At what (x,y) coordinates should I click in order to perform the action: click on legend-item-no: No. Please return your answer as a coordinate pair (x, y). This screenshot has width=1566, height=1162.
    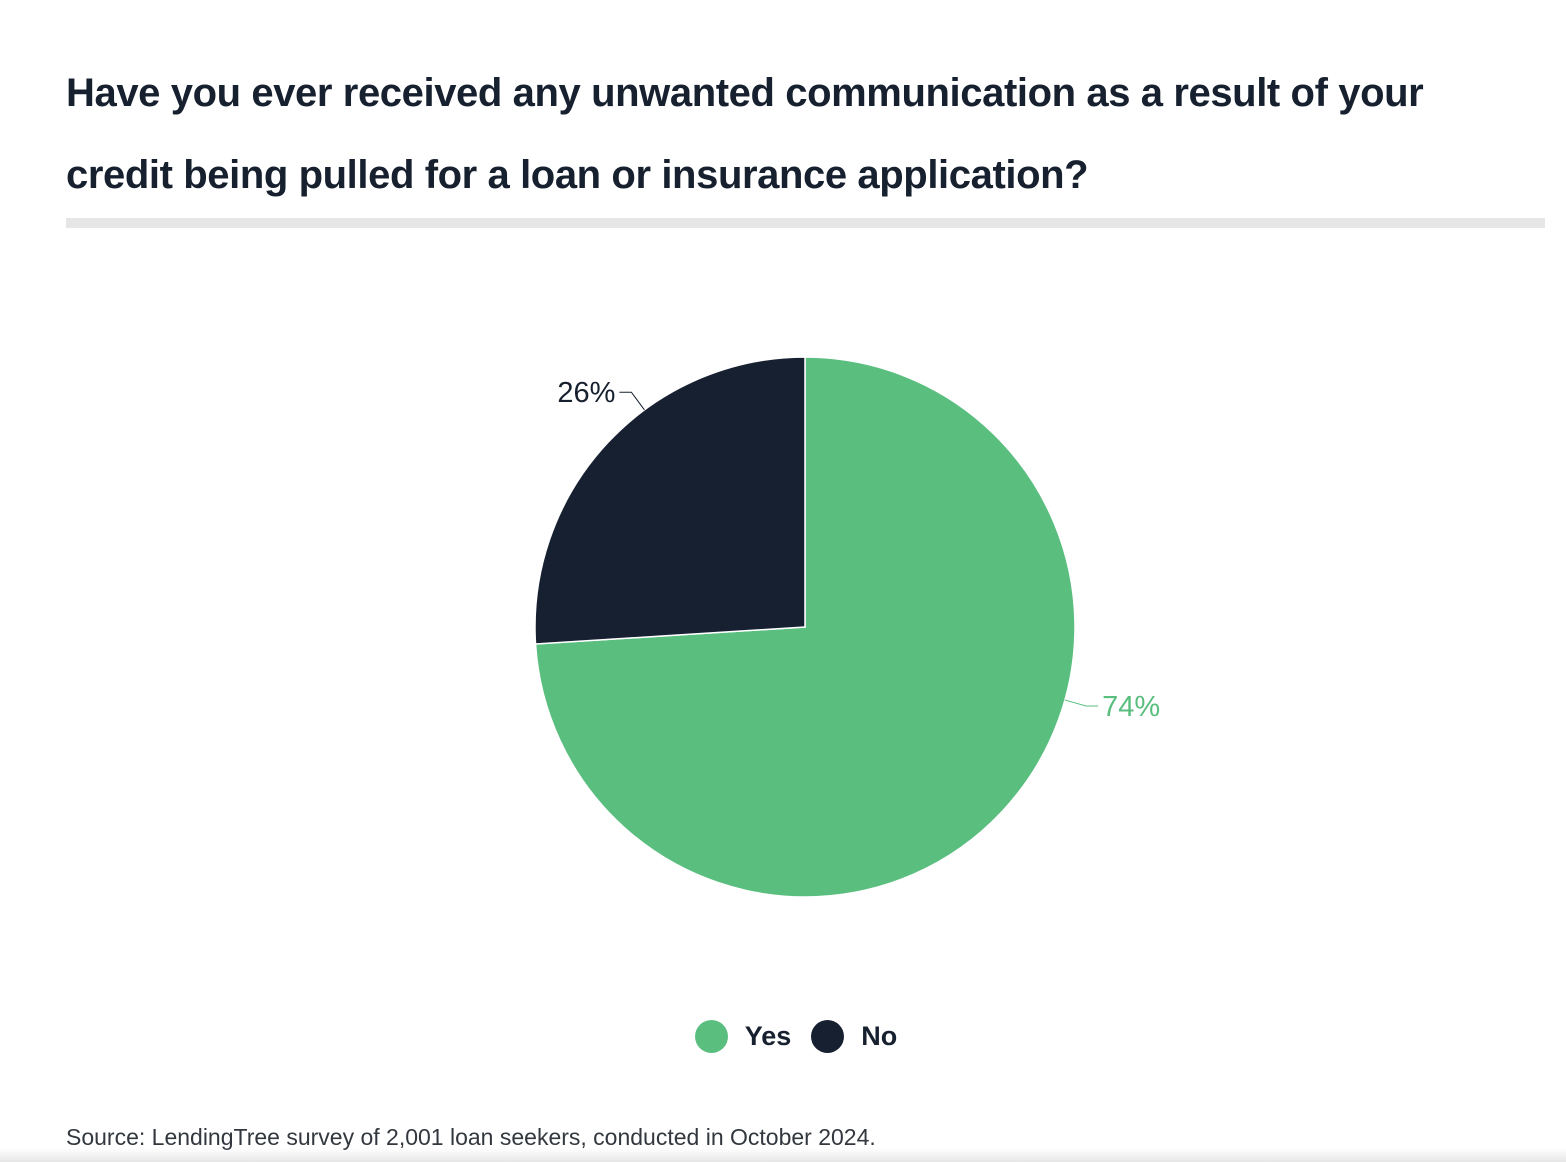
    Looking at the image, I should click on (854, 1036).